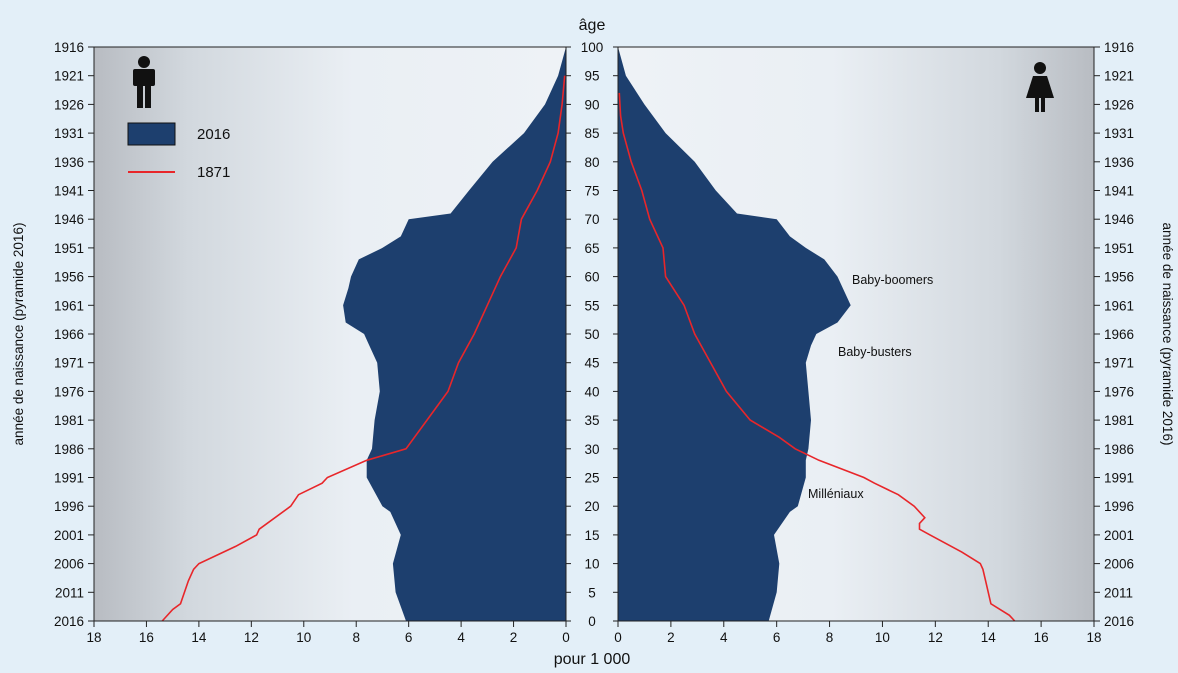 This screenshot has height=673, width=1178. What do you see at coordinates (69, 621) in the screenshot?
I see `year-tick-label-left: 2016` at bounding box center [69, 621].